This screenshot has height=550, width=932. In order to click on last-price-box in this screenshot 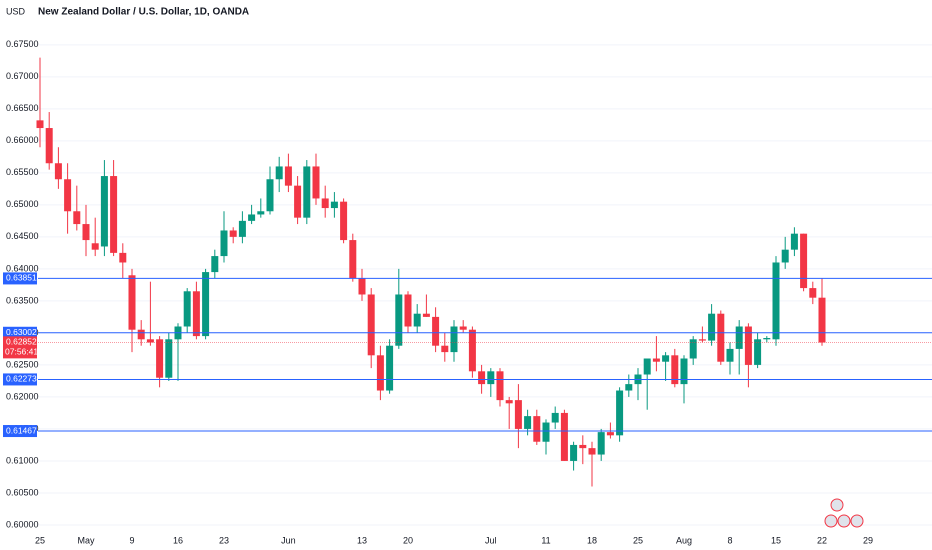, I will do `click(20, 347)`.